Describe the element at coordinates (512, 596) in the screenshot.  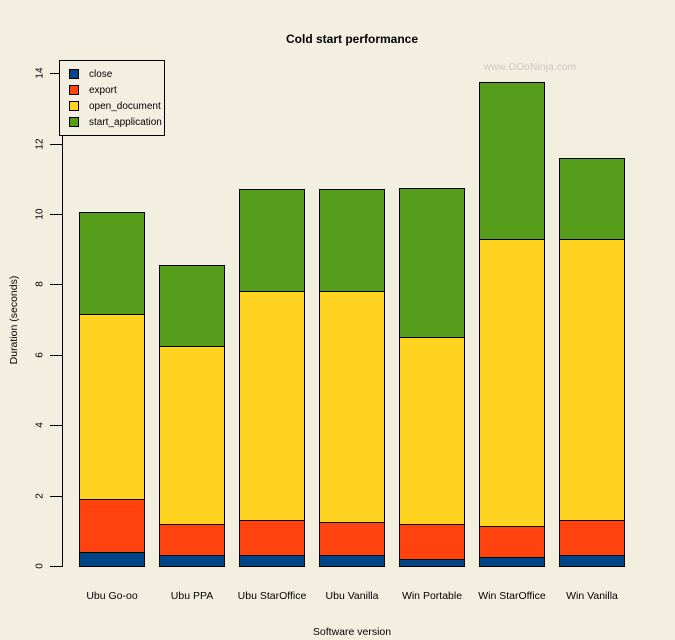
I see `x-category-label: Win StarOffice` at that location.